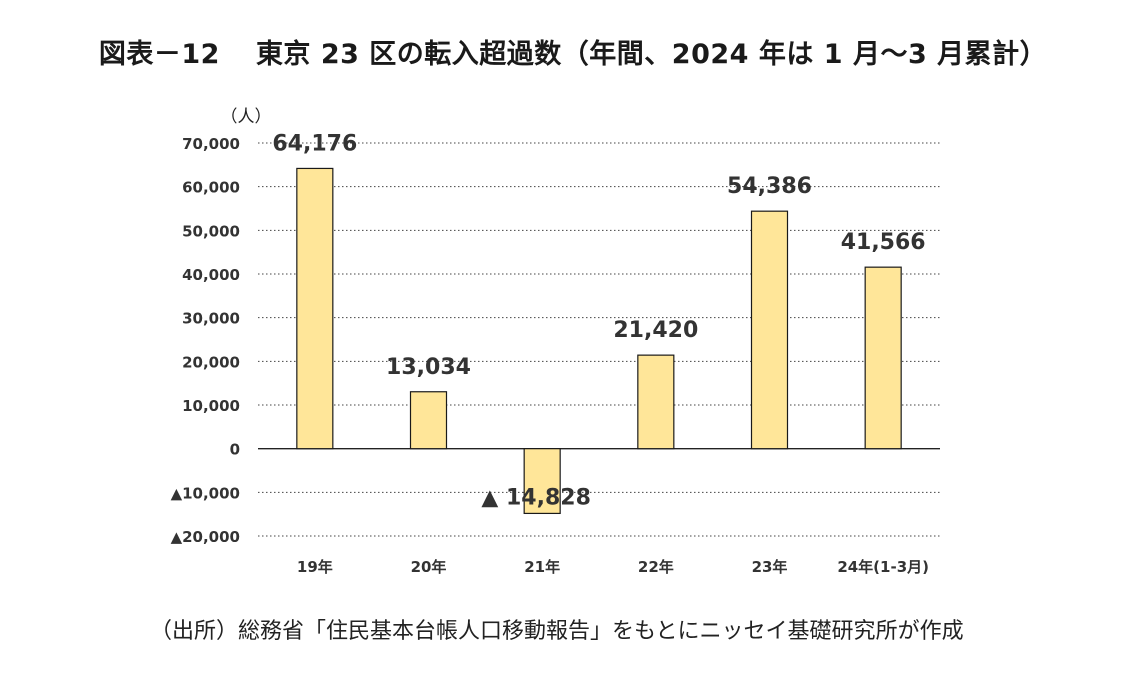  Describe the element at coordinates (315, 567) in the screenshot. I see `x-tick-label: 19年` at that location.